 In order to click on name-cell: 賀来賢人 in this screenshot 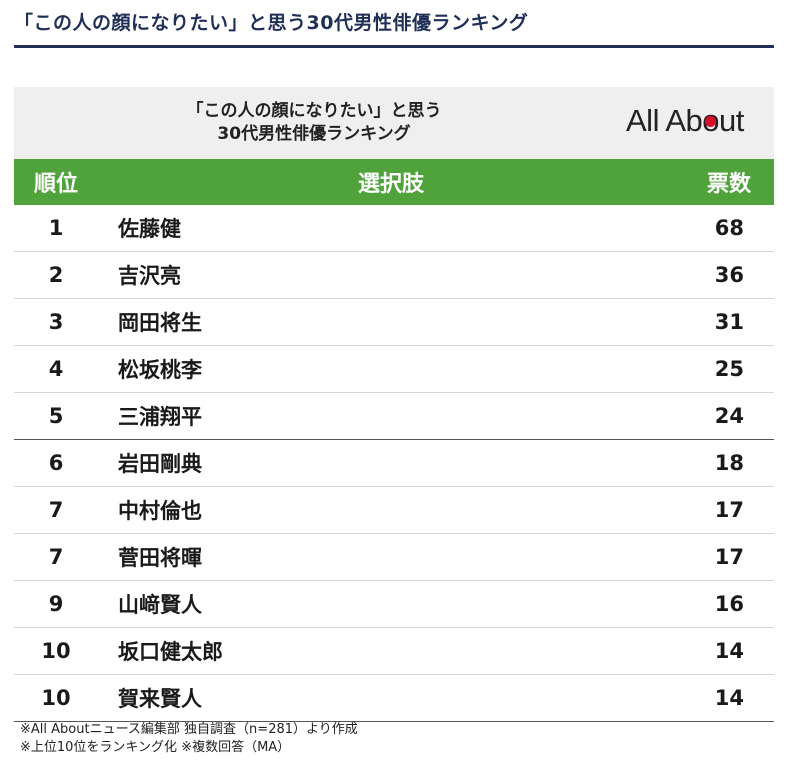, I will do `click(160, 699)`.